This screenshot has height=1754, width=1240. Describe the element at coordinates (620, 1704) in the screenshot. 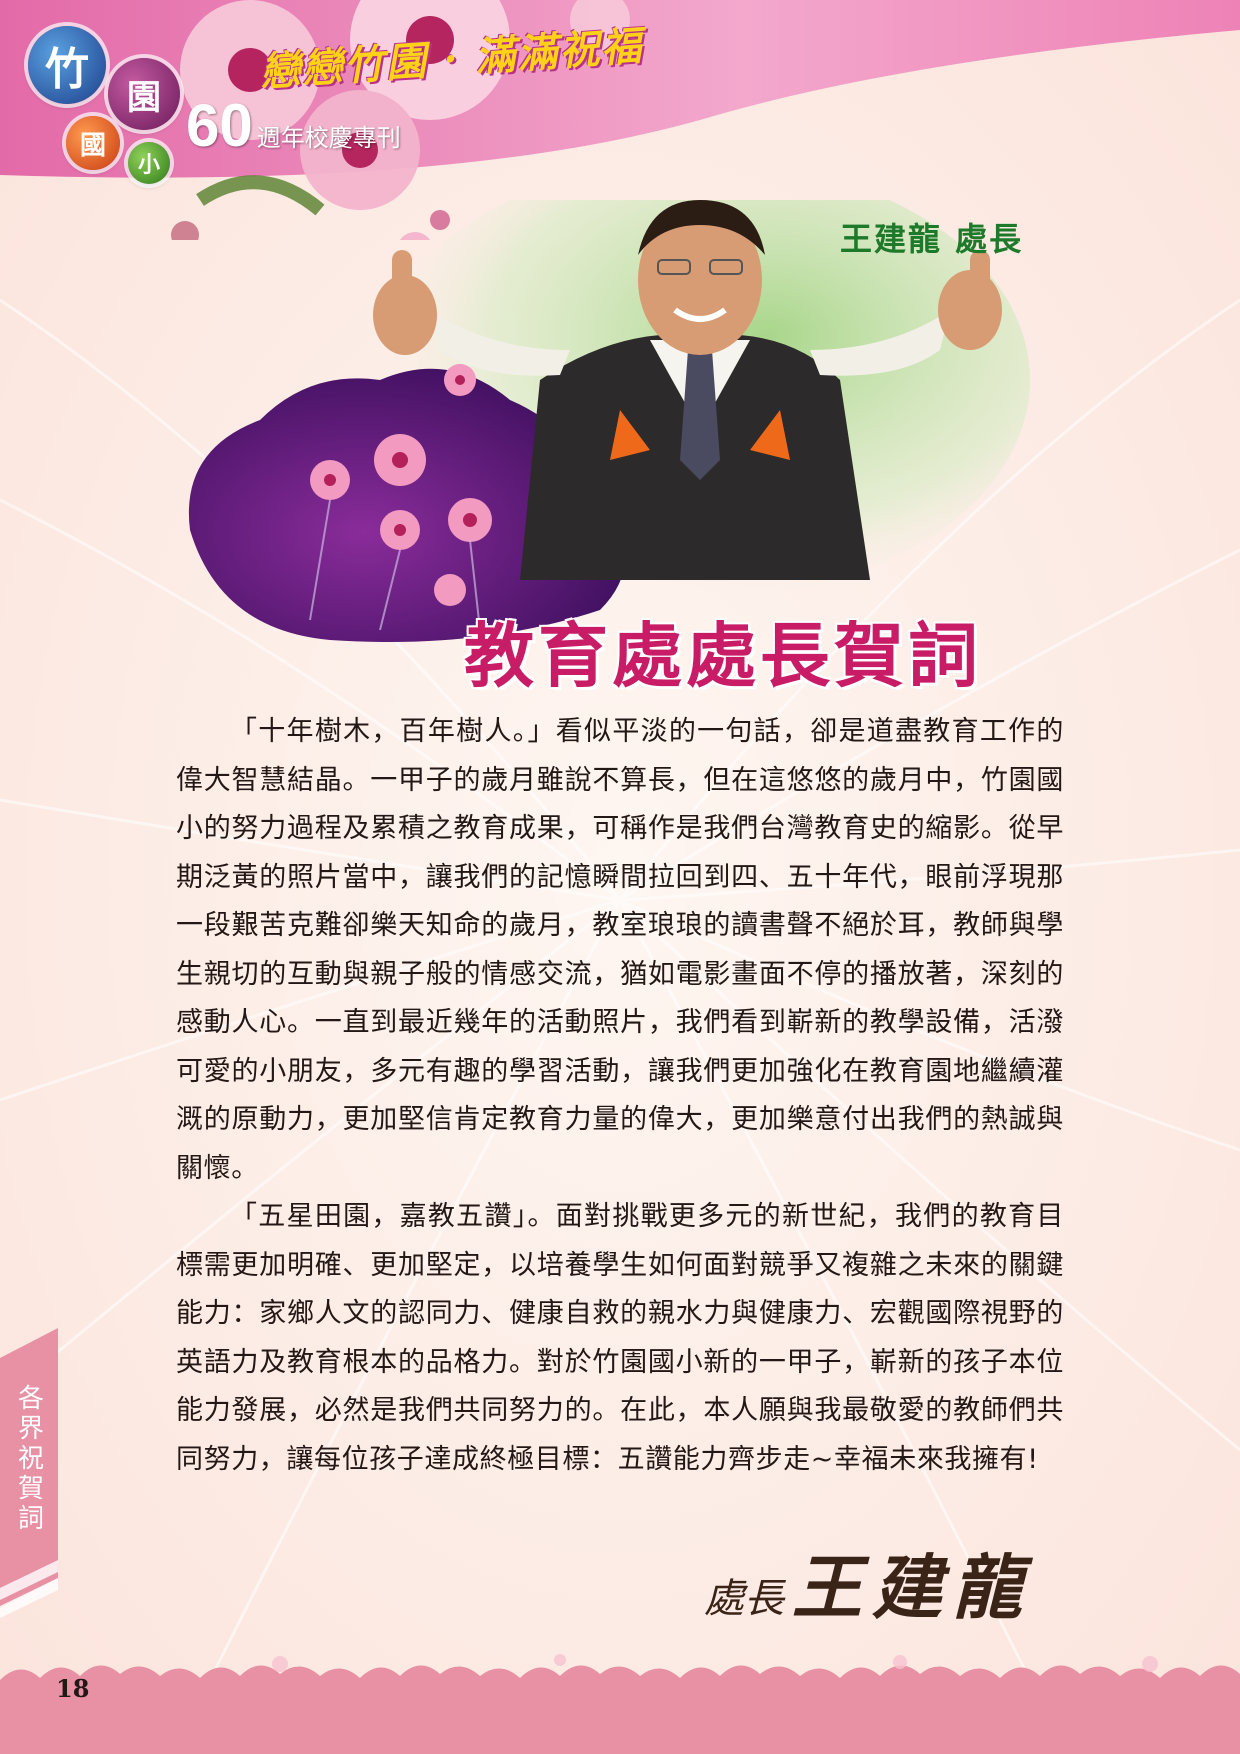

I see `footer-band` at that location.